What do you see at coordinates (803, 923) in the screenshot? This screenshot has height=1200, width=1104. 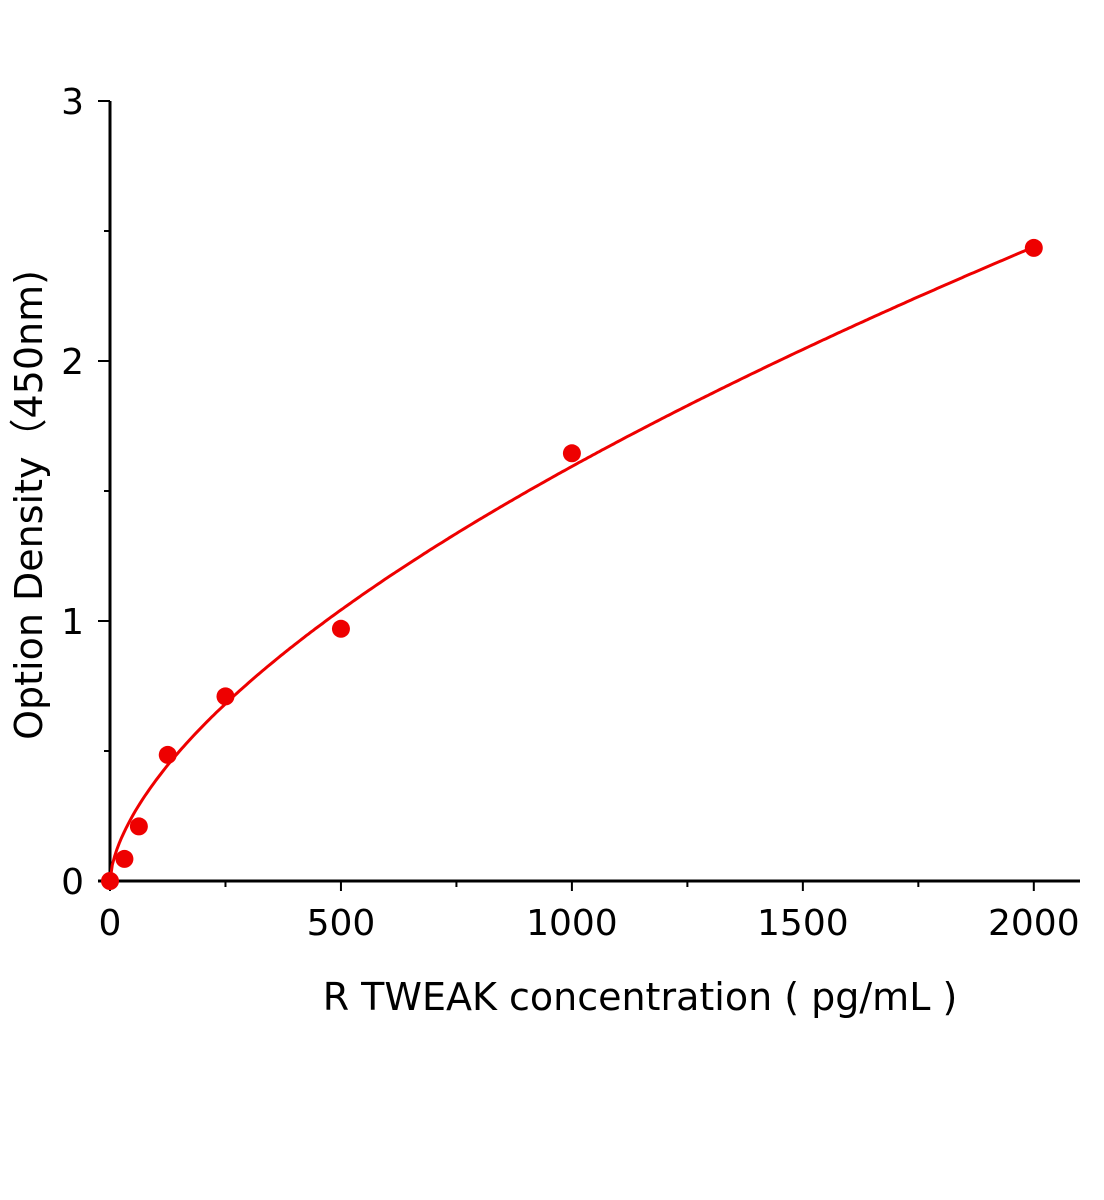 I see `x-tick-label: 1500` at bounding box center [803, 923].